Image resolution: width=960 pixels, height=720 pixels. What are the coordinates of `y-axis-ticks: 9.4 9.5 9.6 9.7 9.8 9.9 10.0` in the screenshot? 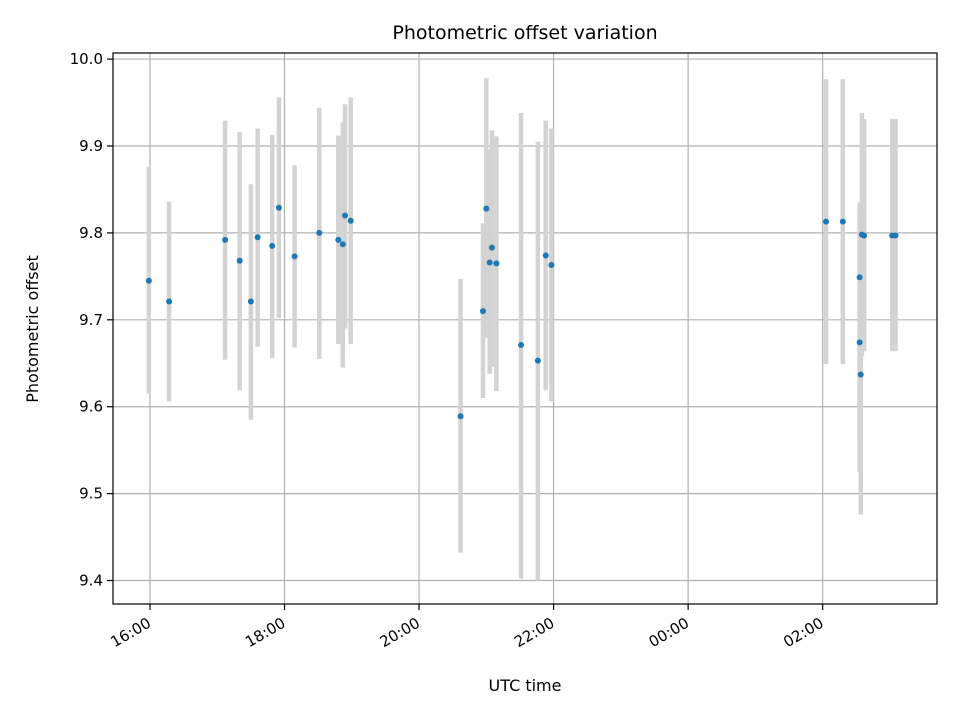 It's located at (91, 320).